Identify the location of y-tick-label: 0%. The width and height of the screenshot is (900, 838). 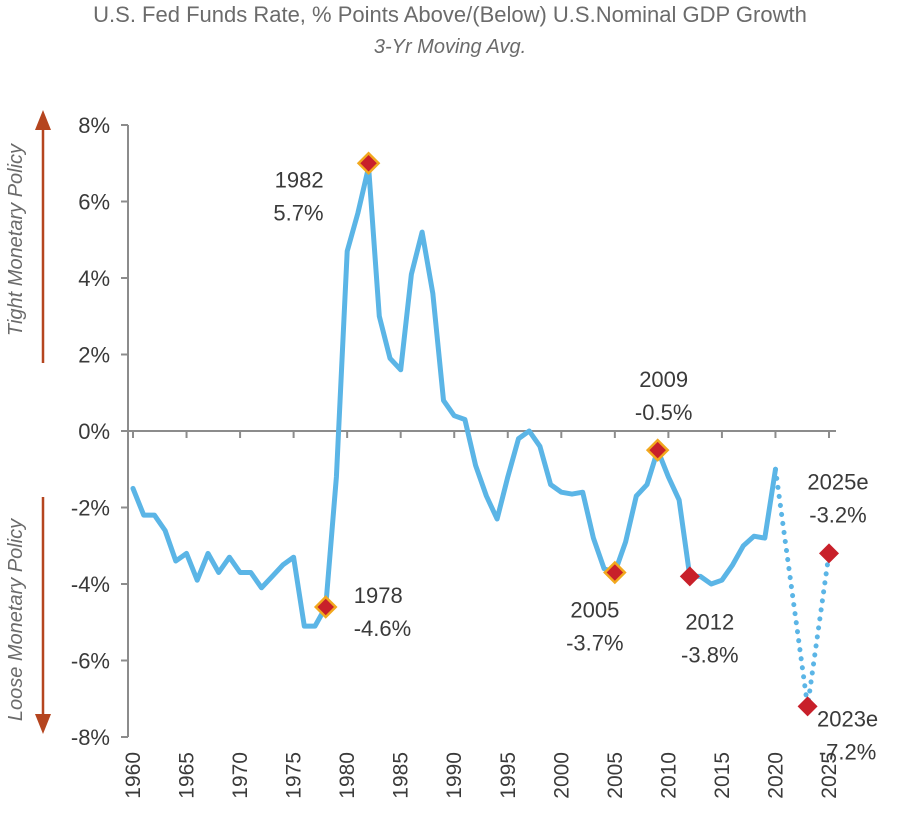
(94, 431).